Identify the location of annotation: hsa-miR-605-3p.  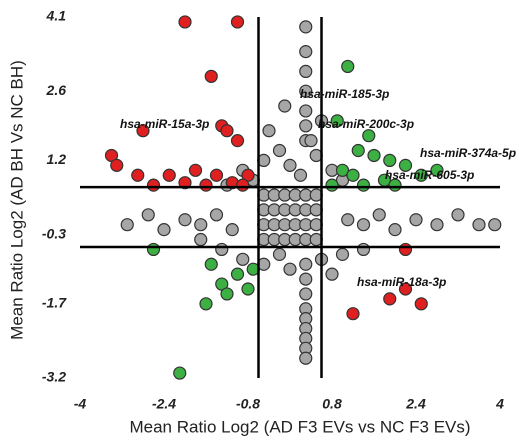
(429, 175).